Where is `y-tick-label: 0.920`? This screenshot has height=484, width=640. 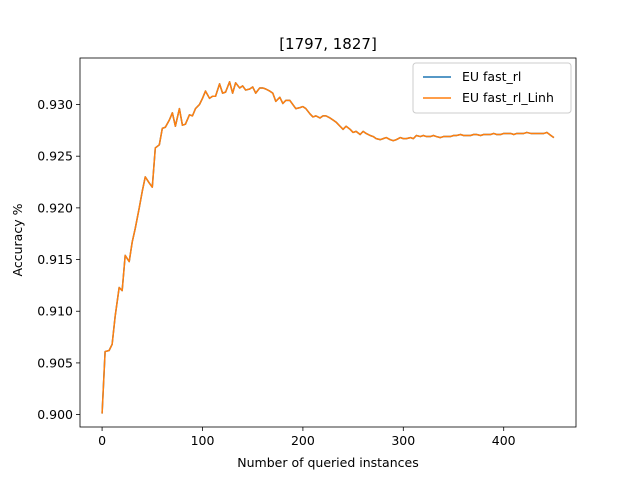
y-tick-label: 0.920 is located at coordinates (55, 207).